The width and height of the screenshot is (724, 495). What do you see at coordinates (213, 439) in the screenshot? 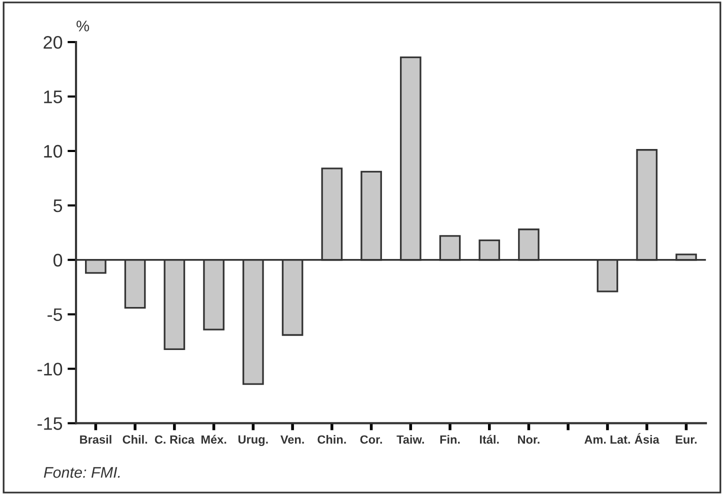
I see `x-tick-label: Méx.` at bounding box center [213, 439].